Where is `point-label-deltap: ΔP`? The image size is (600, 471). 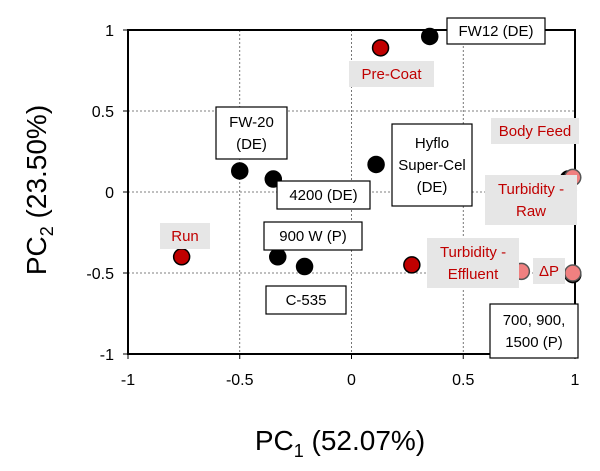 point-label-deltap: ΔP is located at coordinates (549, 271).